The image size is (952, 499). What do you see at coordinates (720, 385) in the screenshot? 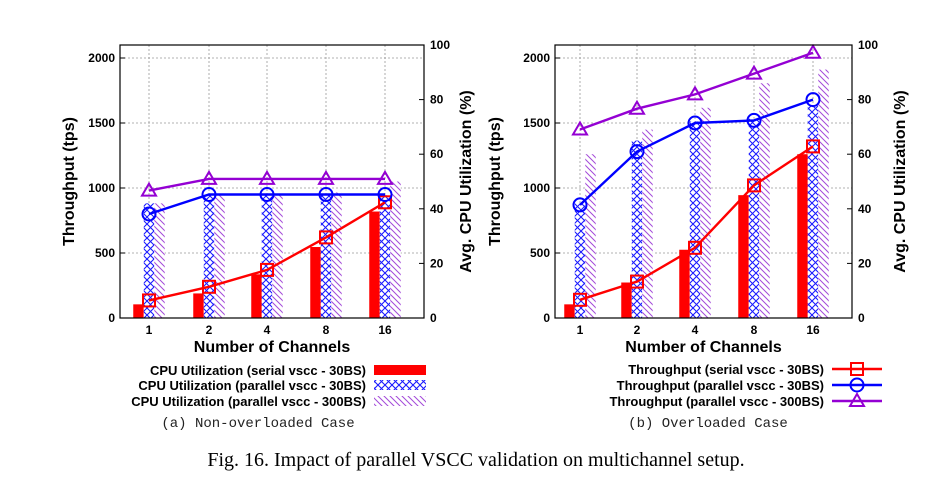
I see `legend-label: Throughput (parallel vscc - 30BS)` at bounding box center [720, 385].